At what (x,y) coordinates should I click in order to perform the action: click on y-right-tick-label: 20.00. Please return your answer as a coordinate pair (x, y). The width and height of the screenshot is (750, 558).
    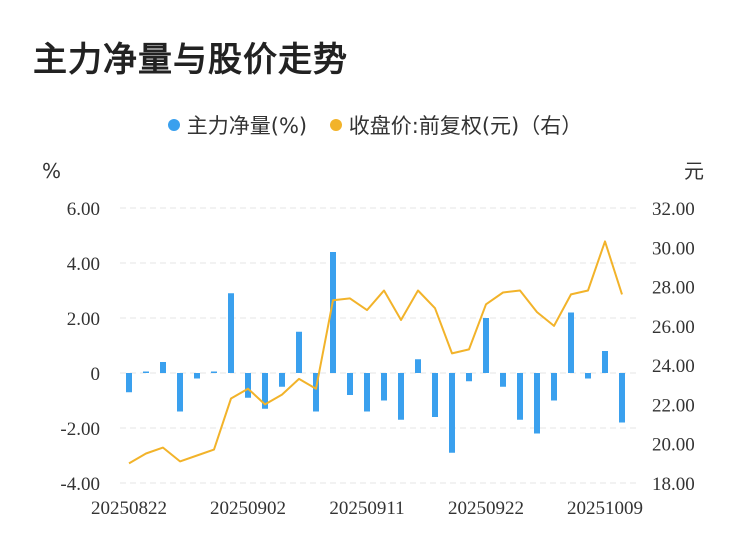
    Looking at the image, I should click on (673, 445).